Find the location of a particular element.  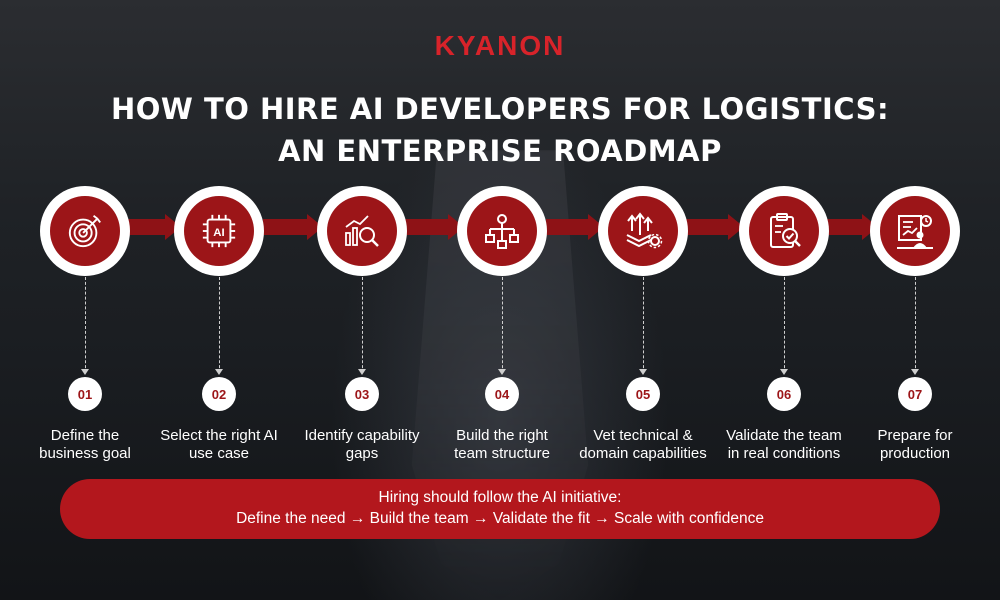

org-structure-icon is located at coordinates (502, 231).